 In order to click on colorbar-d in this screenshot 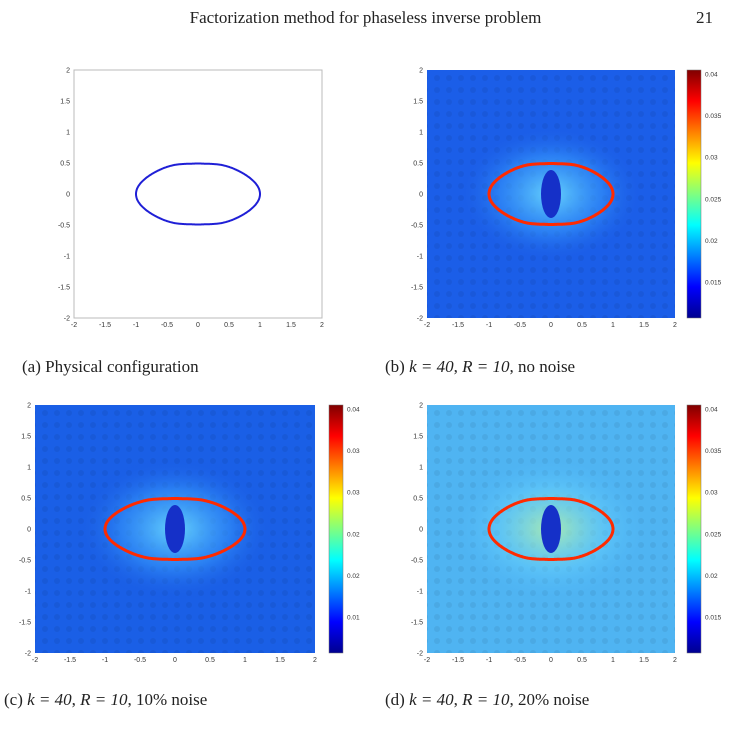, I will do `click(694, 529)`.